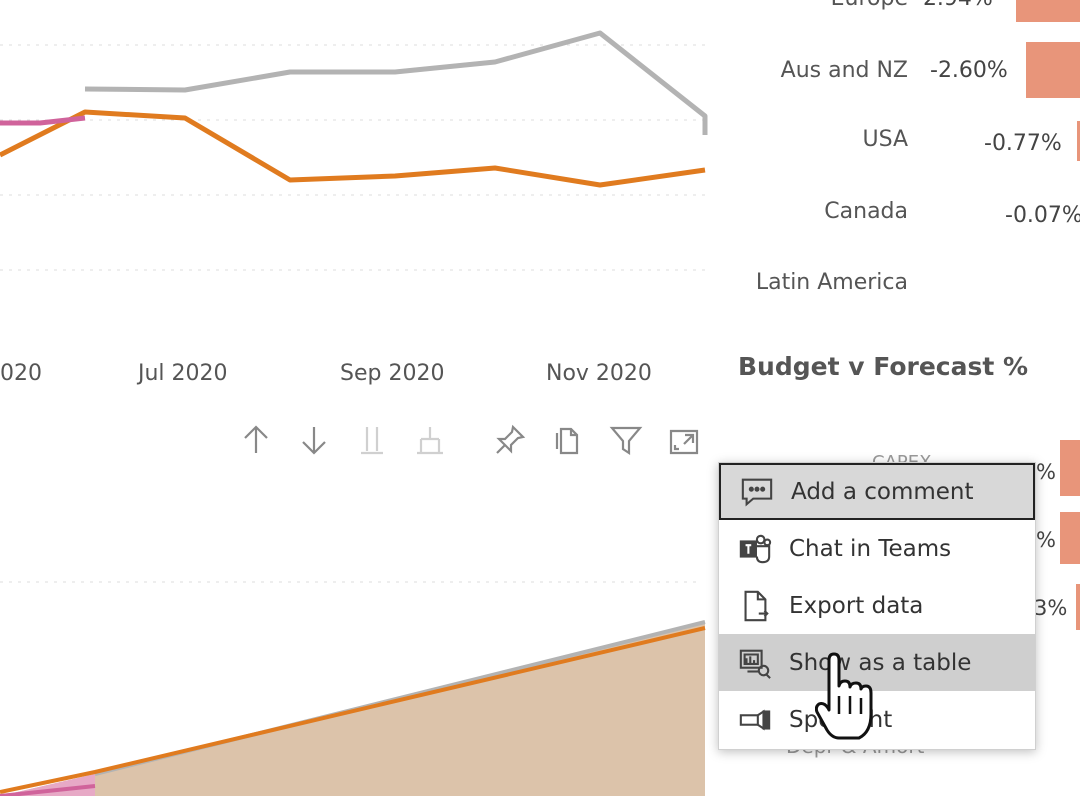 This screenshot has height=796, width=1080. I want to click on expand-hierarchy-icon, so click(430, 440).